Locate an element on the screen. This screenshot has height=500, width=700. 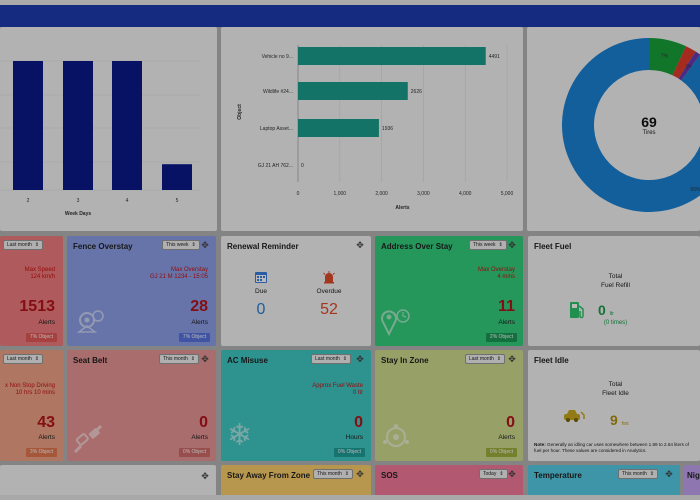
obj-x-tick-0: 0 is located at coordinates (298, 194).